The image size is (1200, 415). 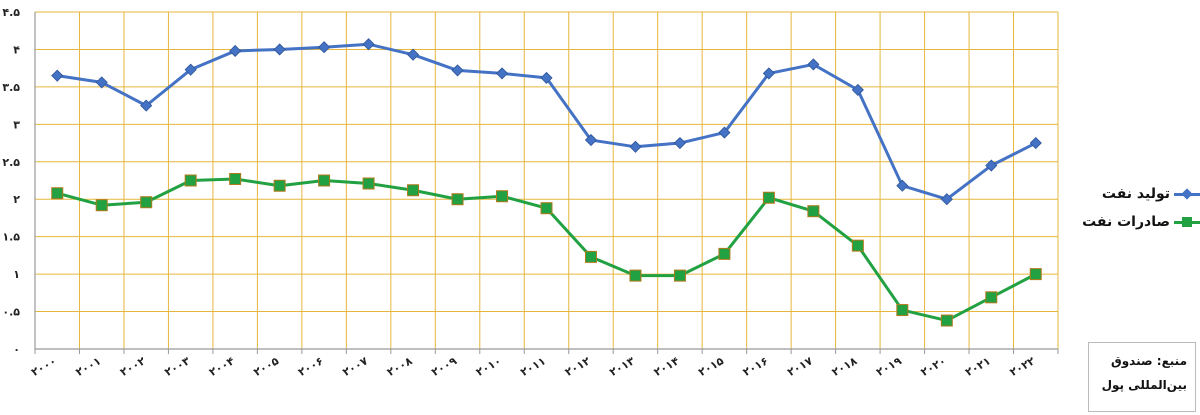 I want to click on x-tick-label: ۲۰۱۱, so click(x=533, y=366).